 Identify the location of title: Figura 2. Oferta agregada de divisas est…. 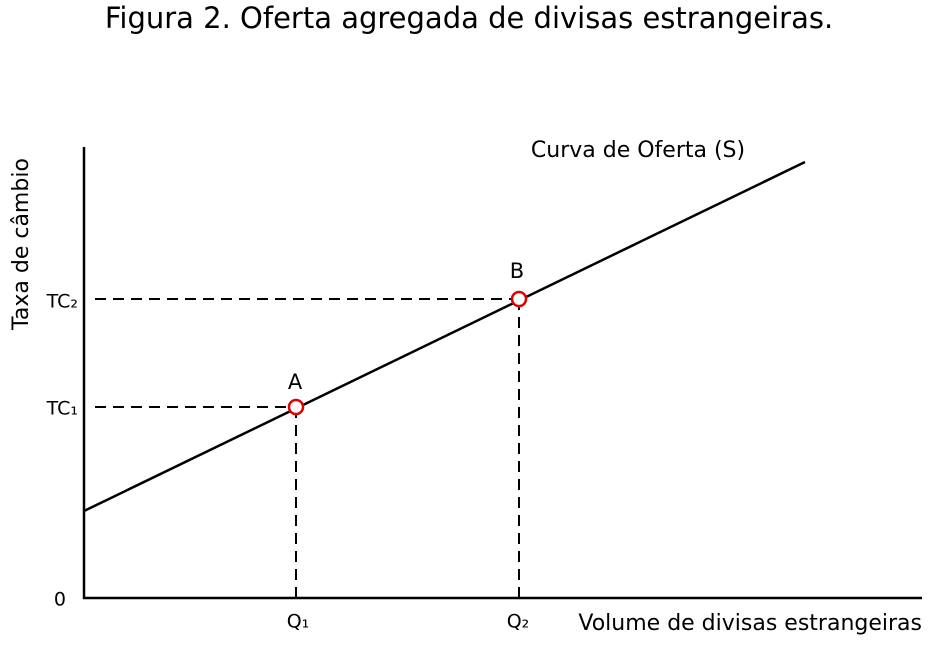
(469, 18).